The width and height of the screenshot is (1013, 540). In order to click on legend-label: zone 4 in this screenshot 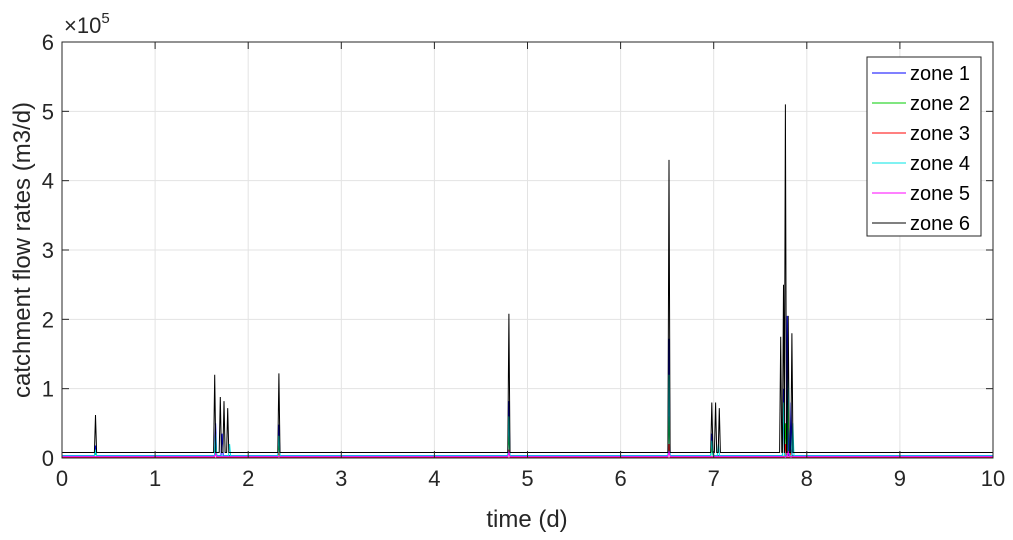, I will do `click(940, 164)`.